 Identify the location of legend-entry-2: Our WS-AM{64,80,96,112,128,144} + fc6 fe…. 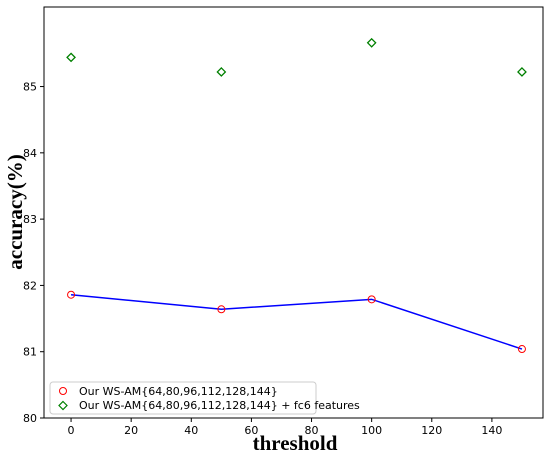
(219, 405).